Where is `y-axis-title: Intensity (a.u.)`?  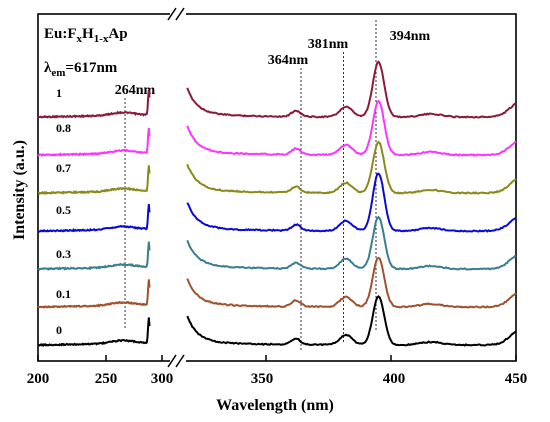 y-axis-title: Intensity (a.u.) is located at coordinates (19, 190).